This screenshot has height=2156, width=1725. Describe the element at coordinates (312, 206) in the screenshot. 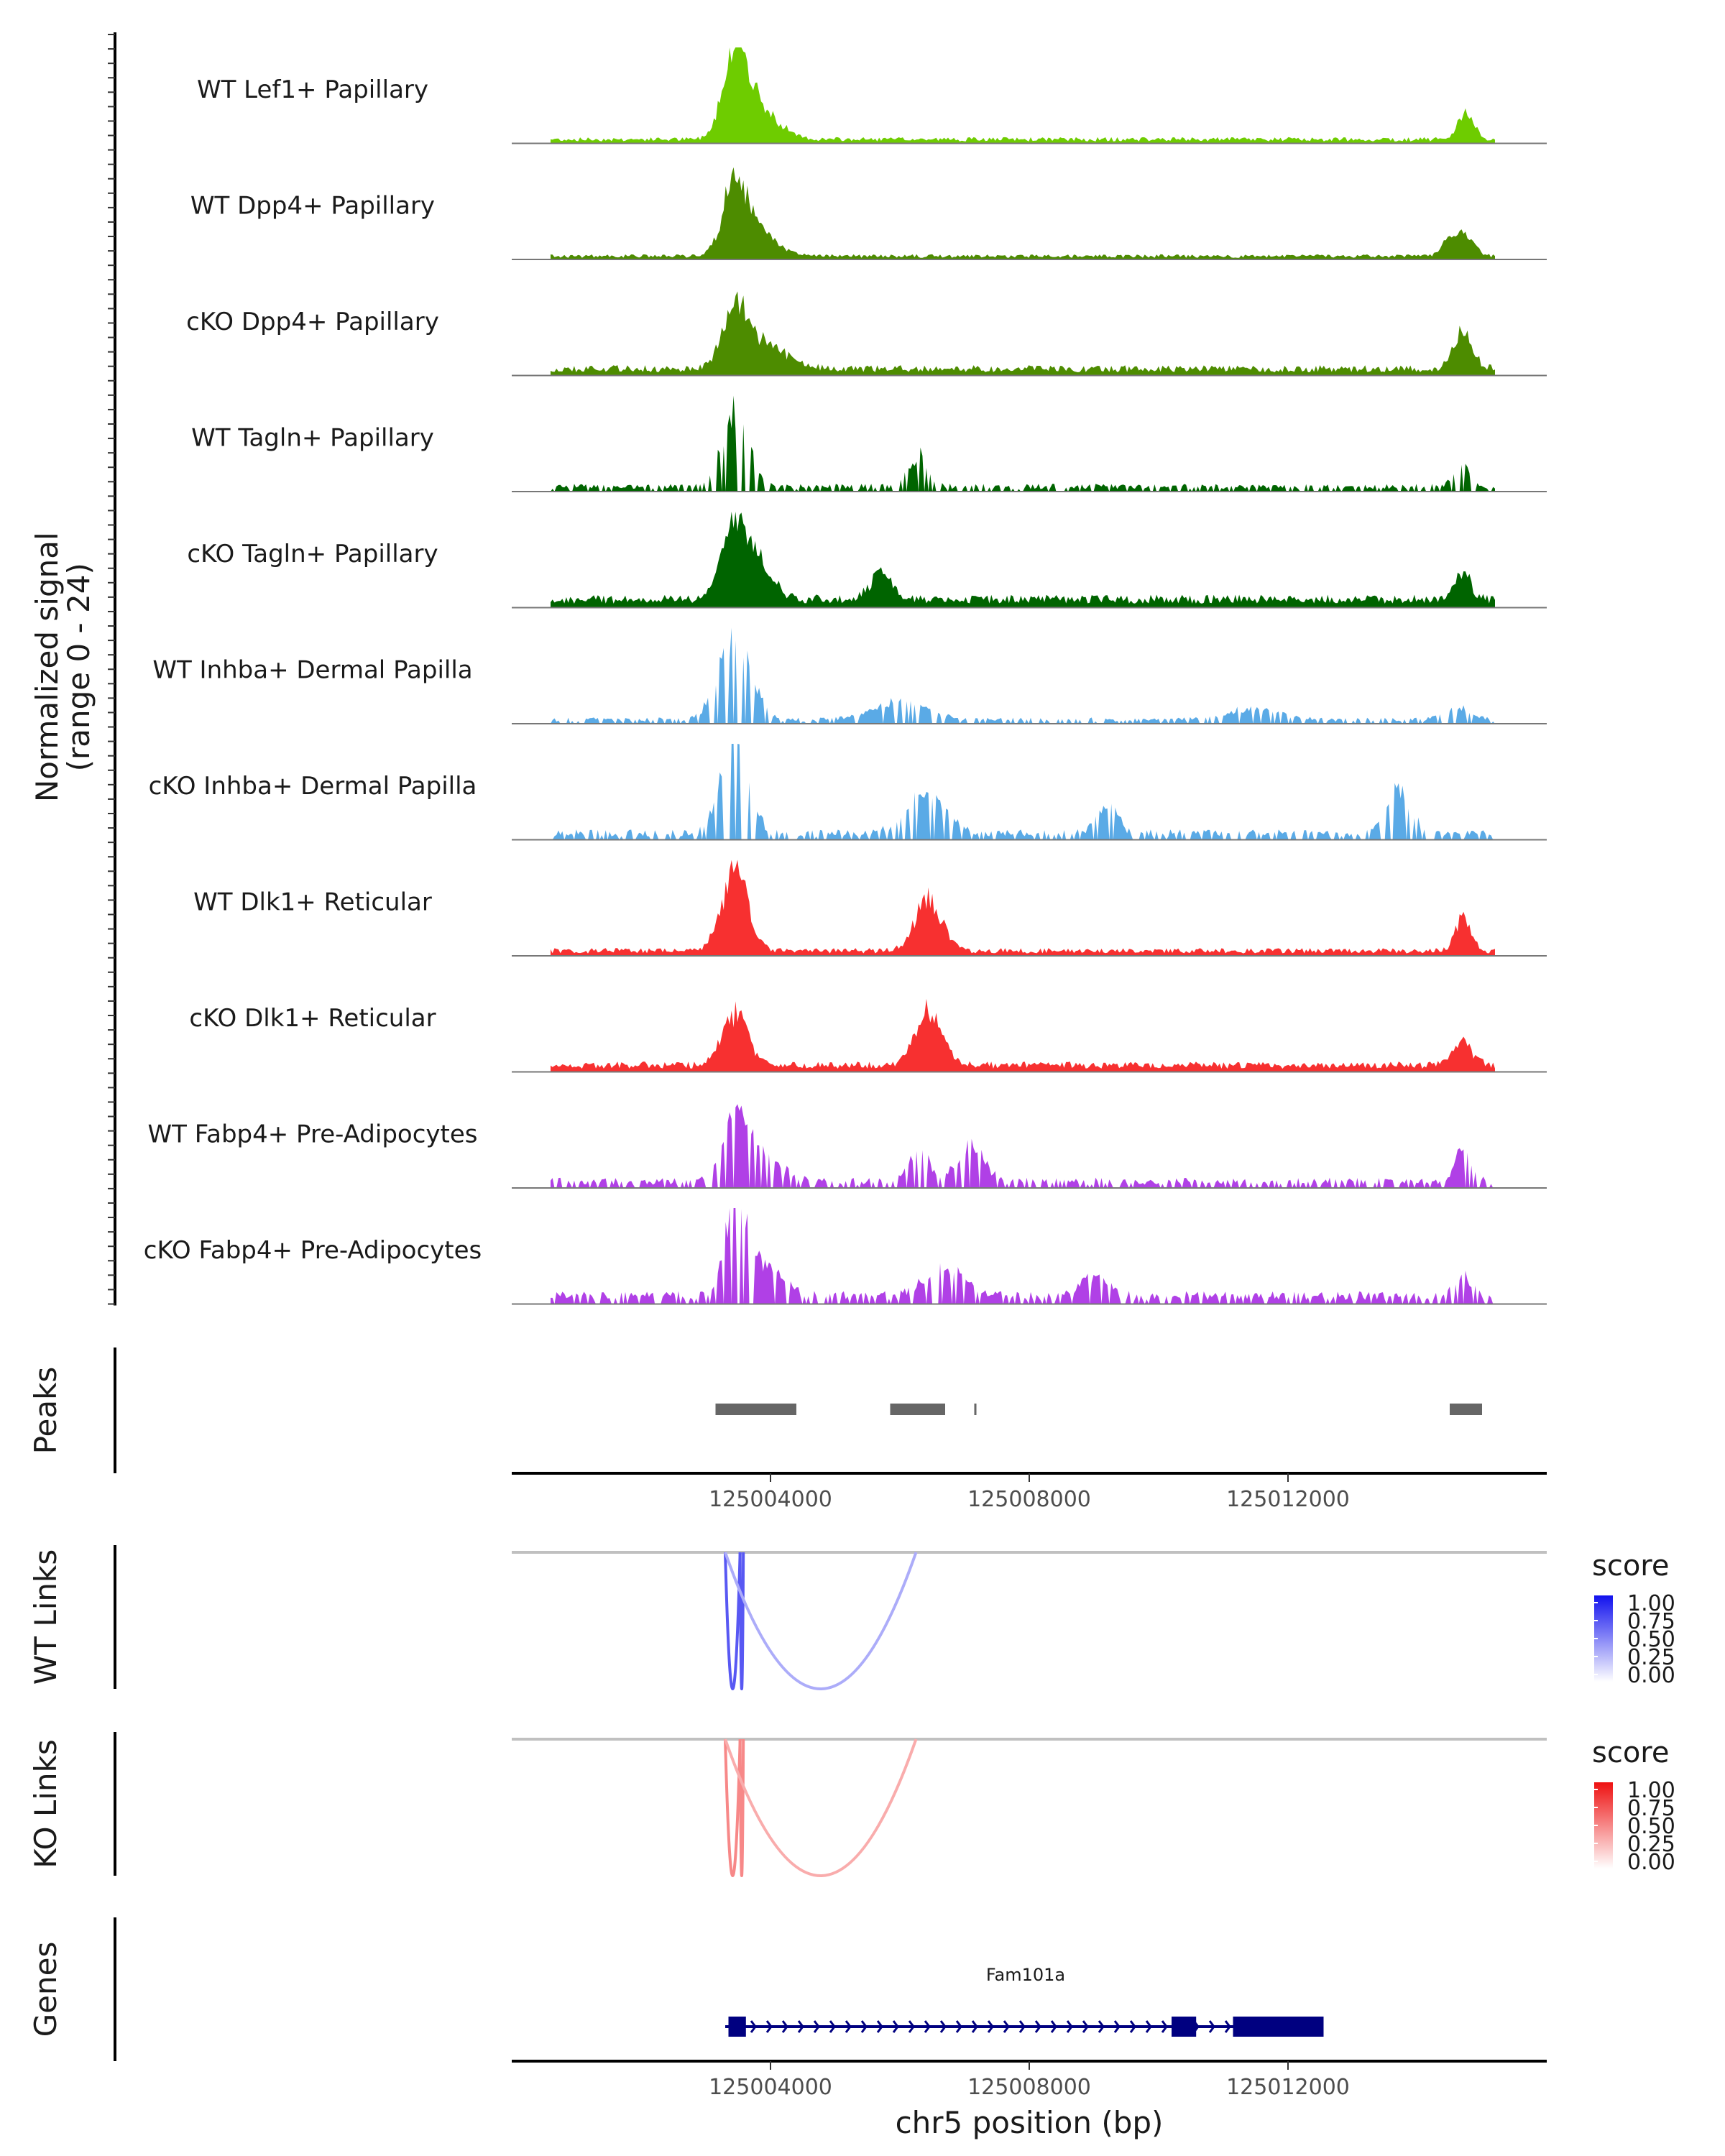

I see `track-label: WT Dpp4+ Papillary` at that location.